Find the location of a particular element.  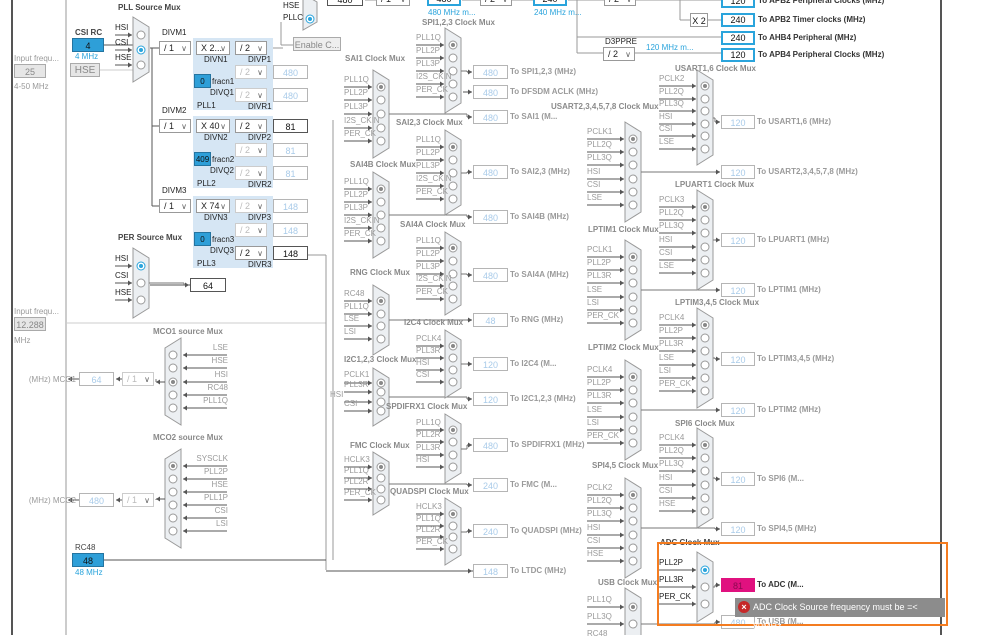

hse-input-frequency: 25 is located at coordinates (30, 71).